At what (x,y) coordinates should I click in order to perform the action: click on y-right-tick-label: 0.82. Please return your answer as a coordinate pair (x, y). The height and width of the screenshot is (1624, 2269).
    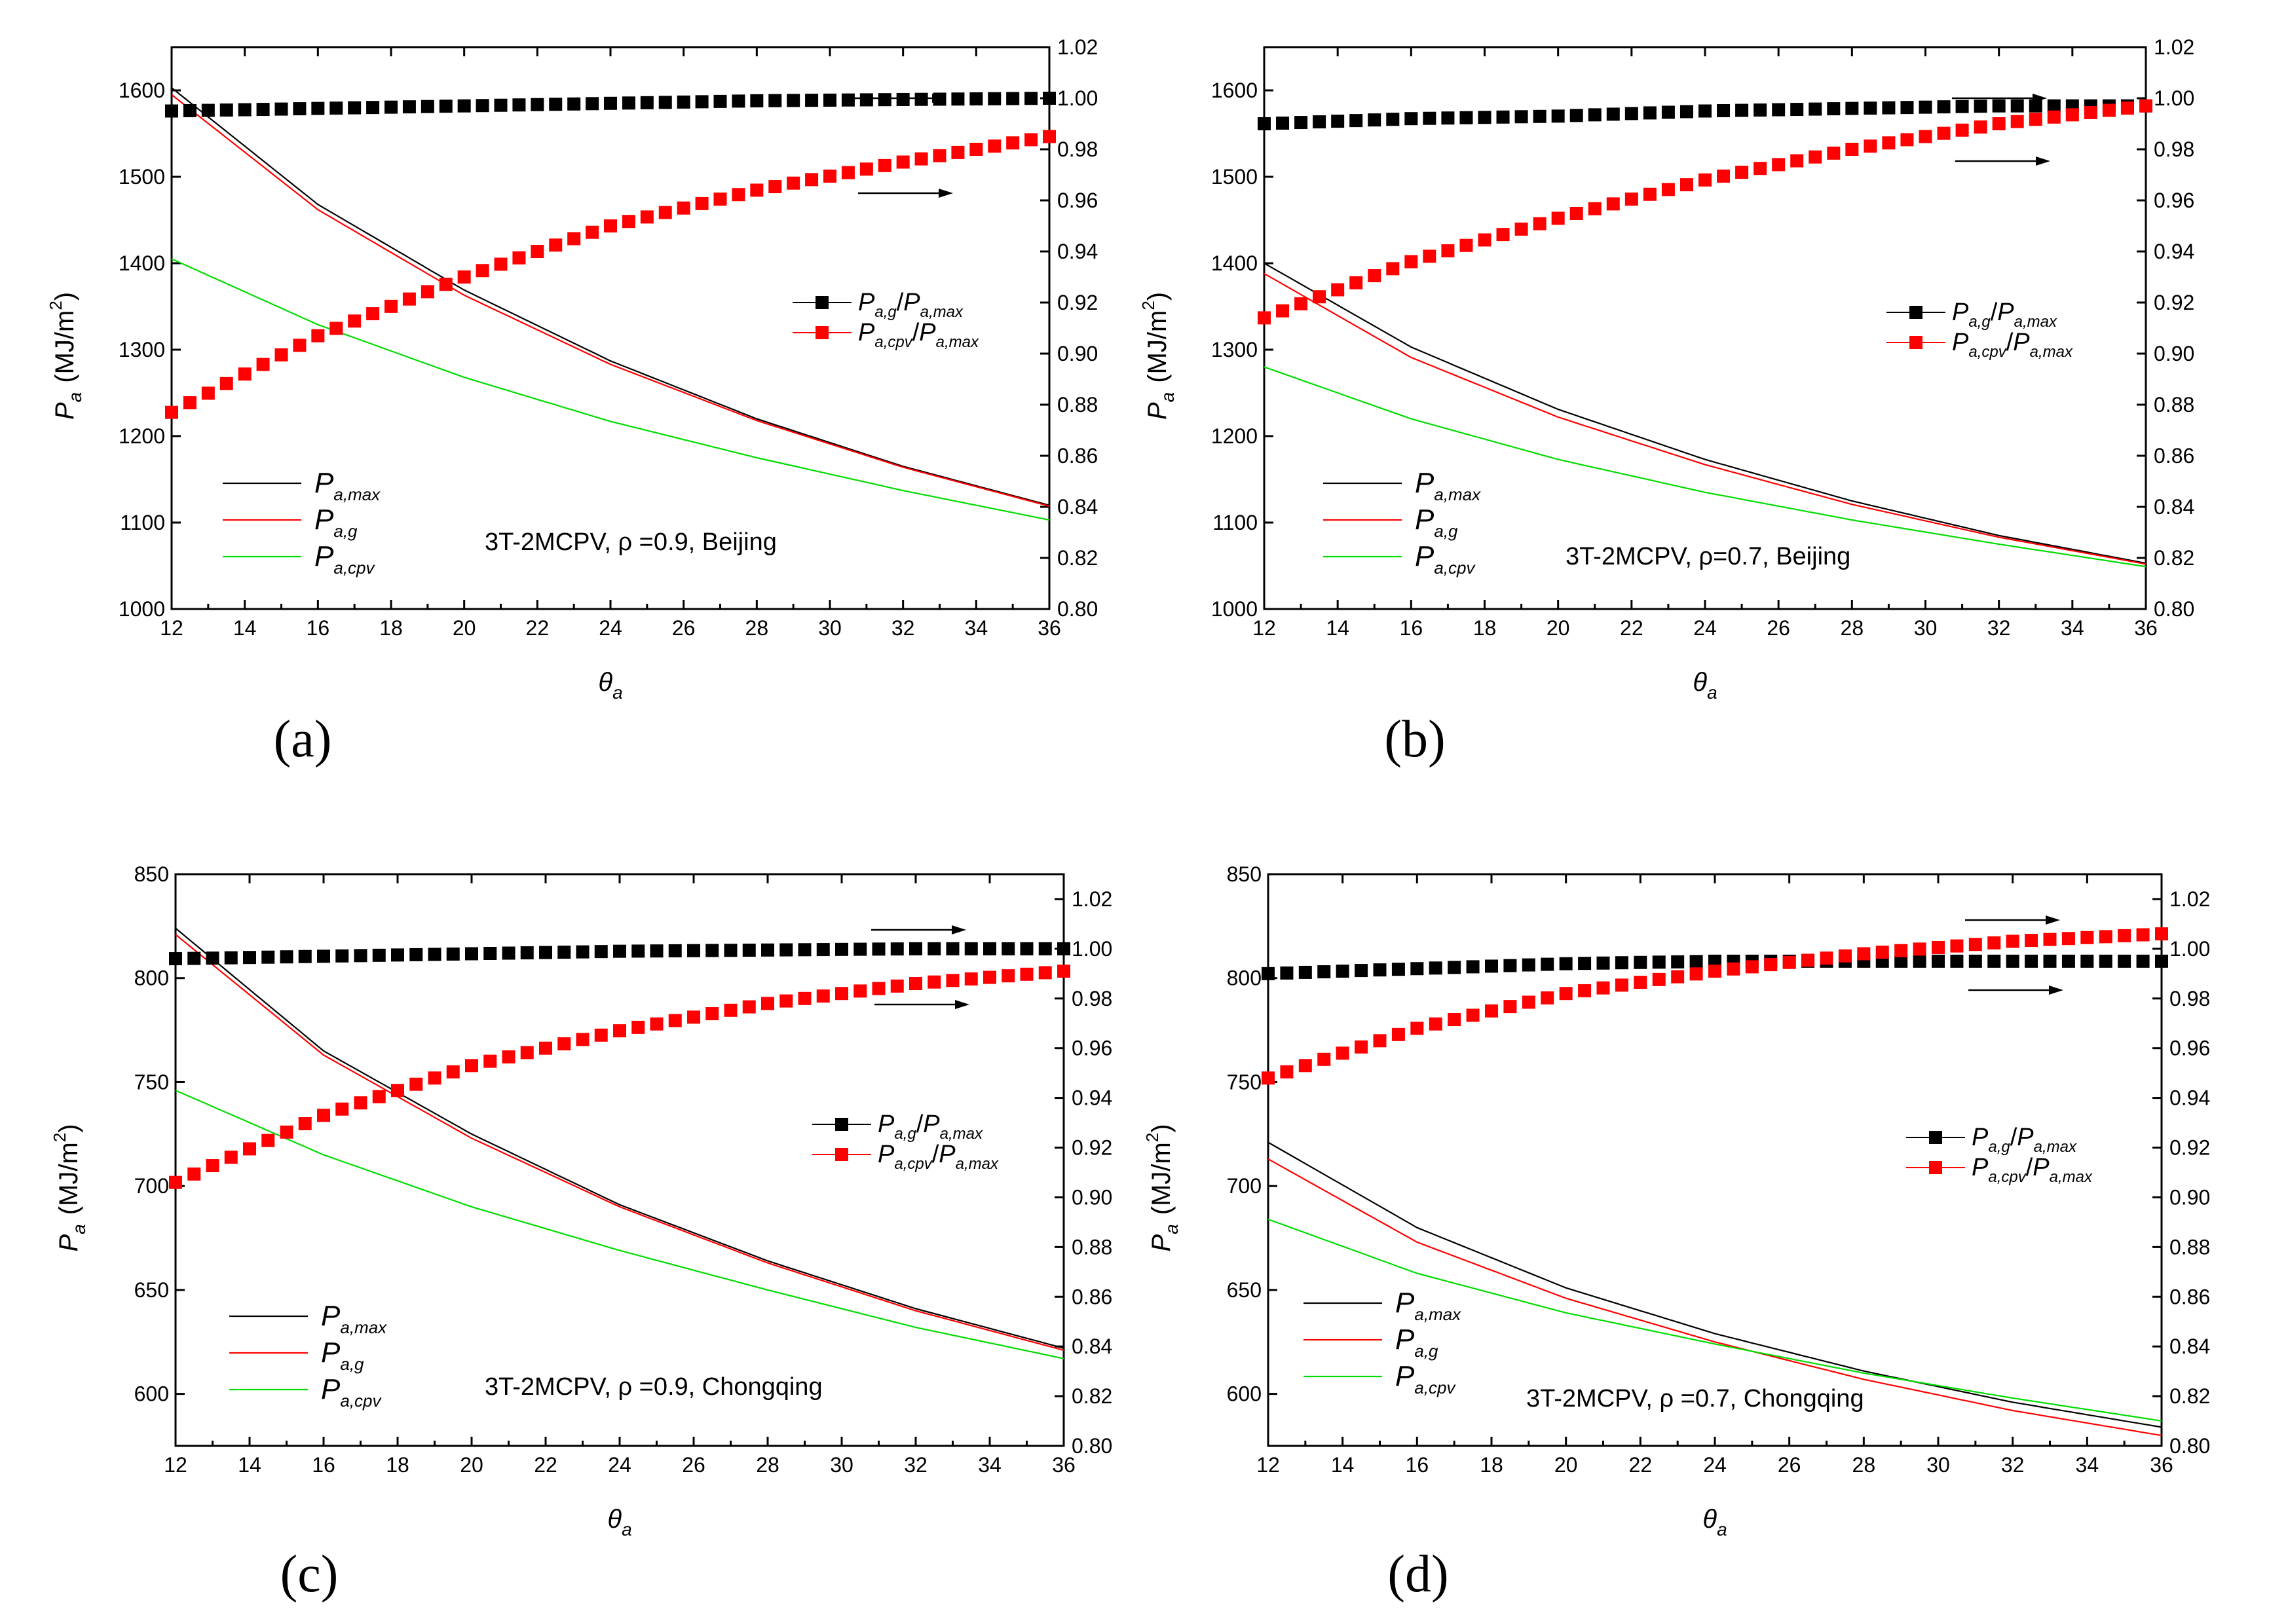
    Looking at the image, I should click on (2174, 558).